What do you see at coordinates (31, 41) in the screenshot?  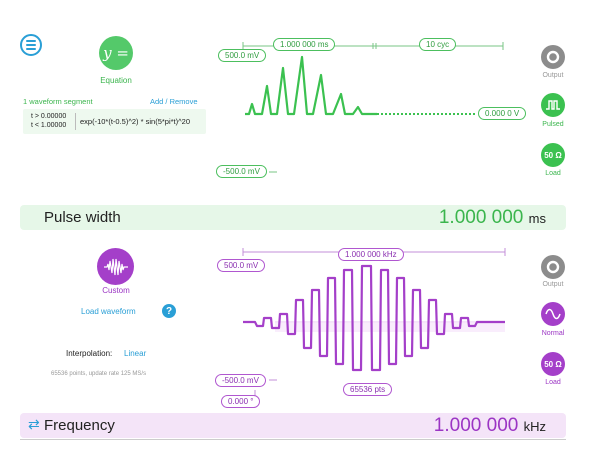 I see `hamburger-menu-icon` at bounding box center [31, 41].